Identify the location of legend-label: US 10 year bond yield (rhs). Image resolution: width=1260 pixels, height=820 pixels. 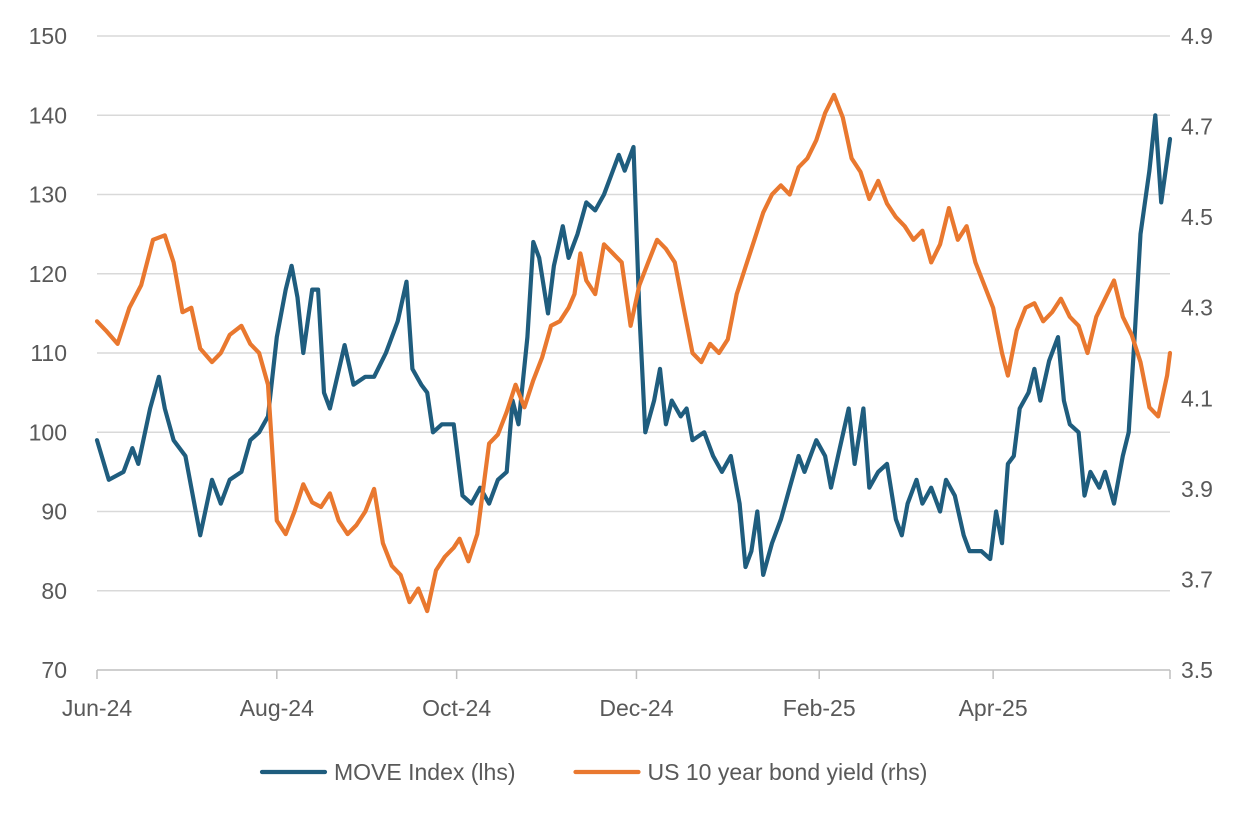
(788, 772).